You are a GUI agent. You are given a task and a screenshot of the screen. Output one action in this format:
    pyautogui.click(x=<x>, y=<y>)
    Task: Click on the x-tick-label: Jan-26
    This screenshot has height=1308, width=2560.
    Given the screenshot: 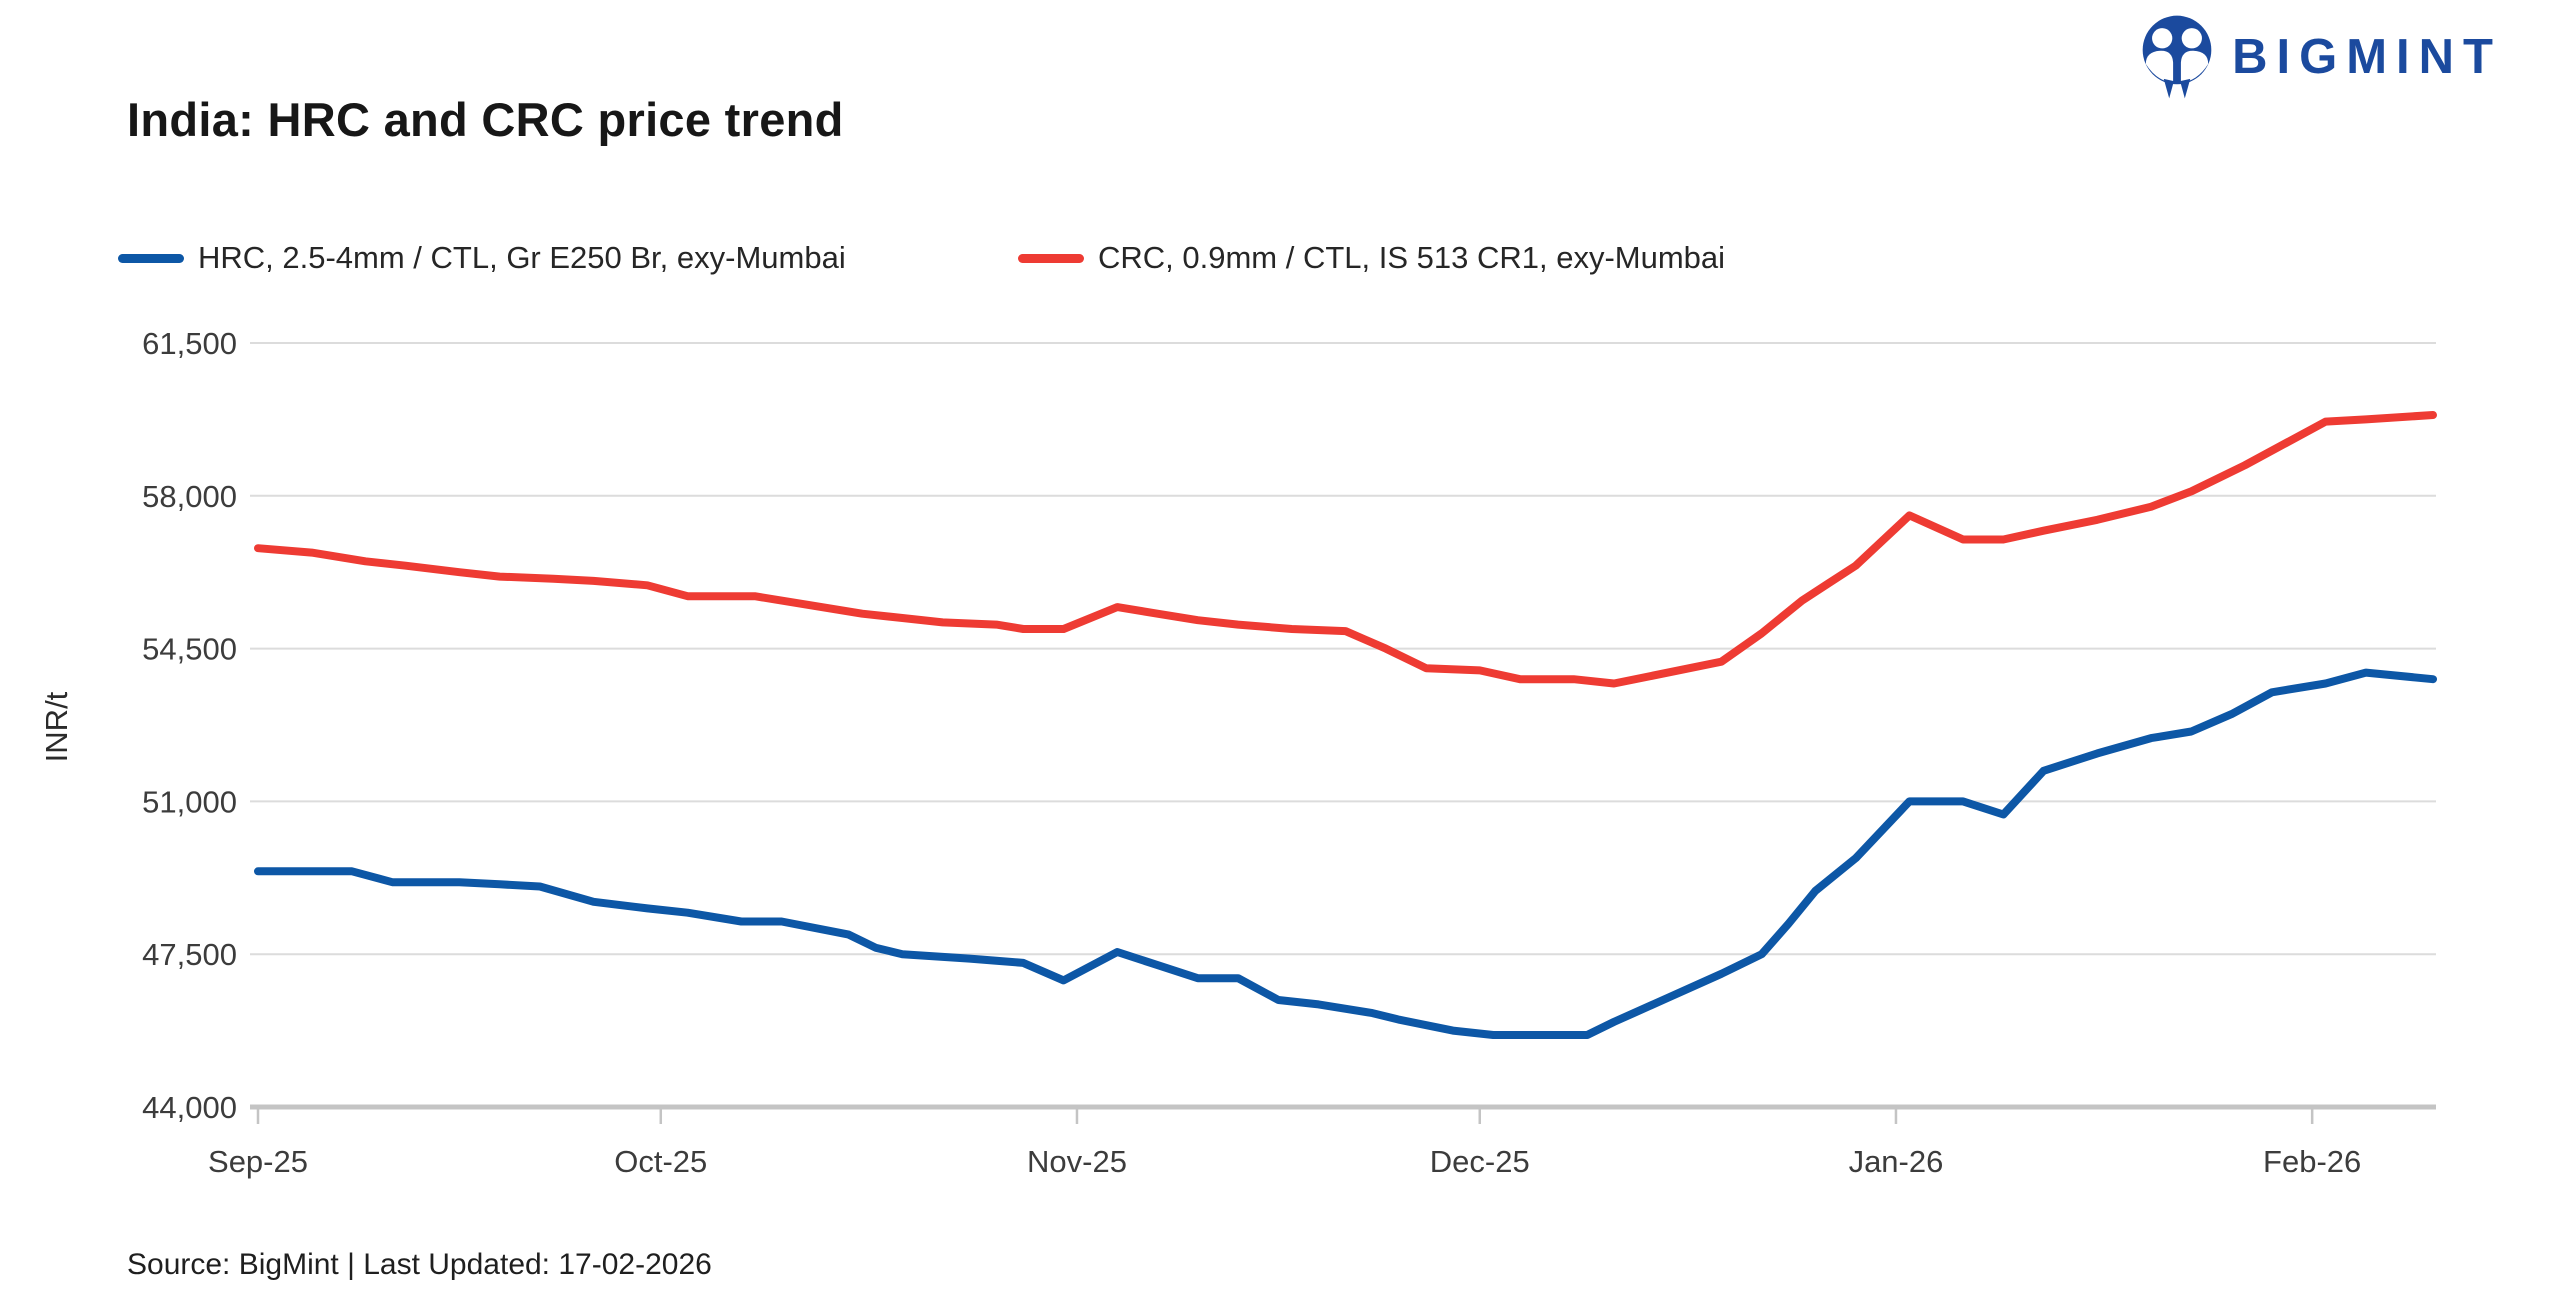 What is the action you would take?
    pyautogui.click(x=1896, y=1161)
    